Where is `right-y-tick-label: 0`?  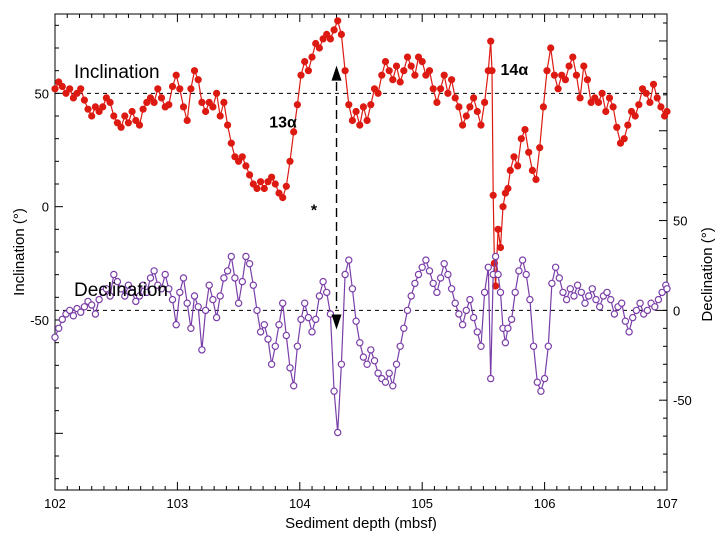
right-y-tick-label: 0 is located at coordinates (676, 310).